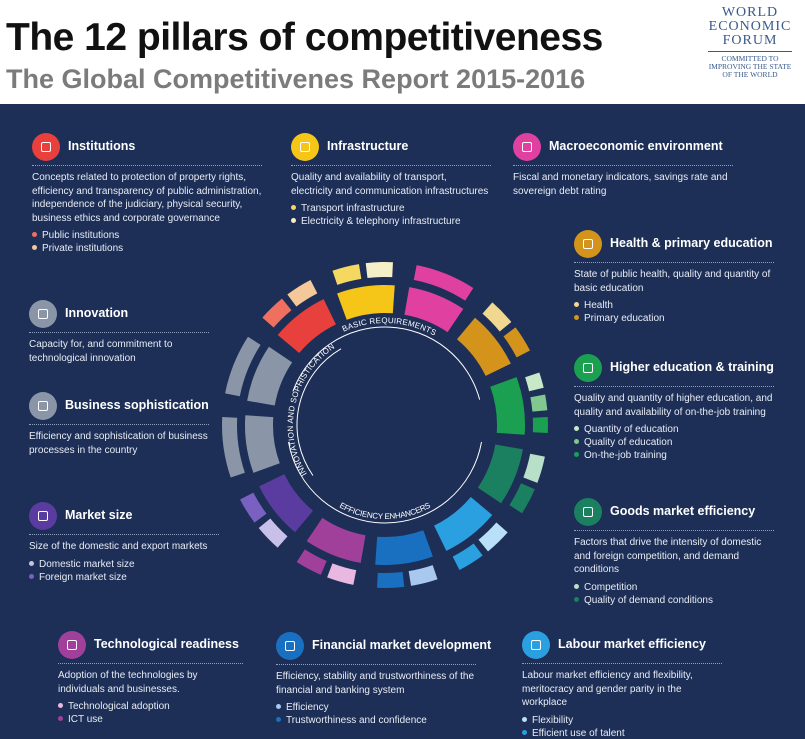 Image resolution: width=805 pixels, height=739 pixels. I want to click on pillar-item: Technological adoption, so click(150, 706).